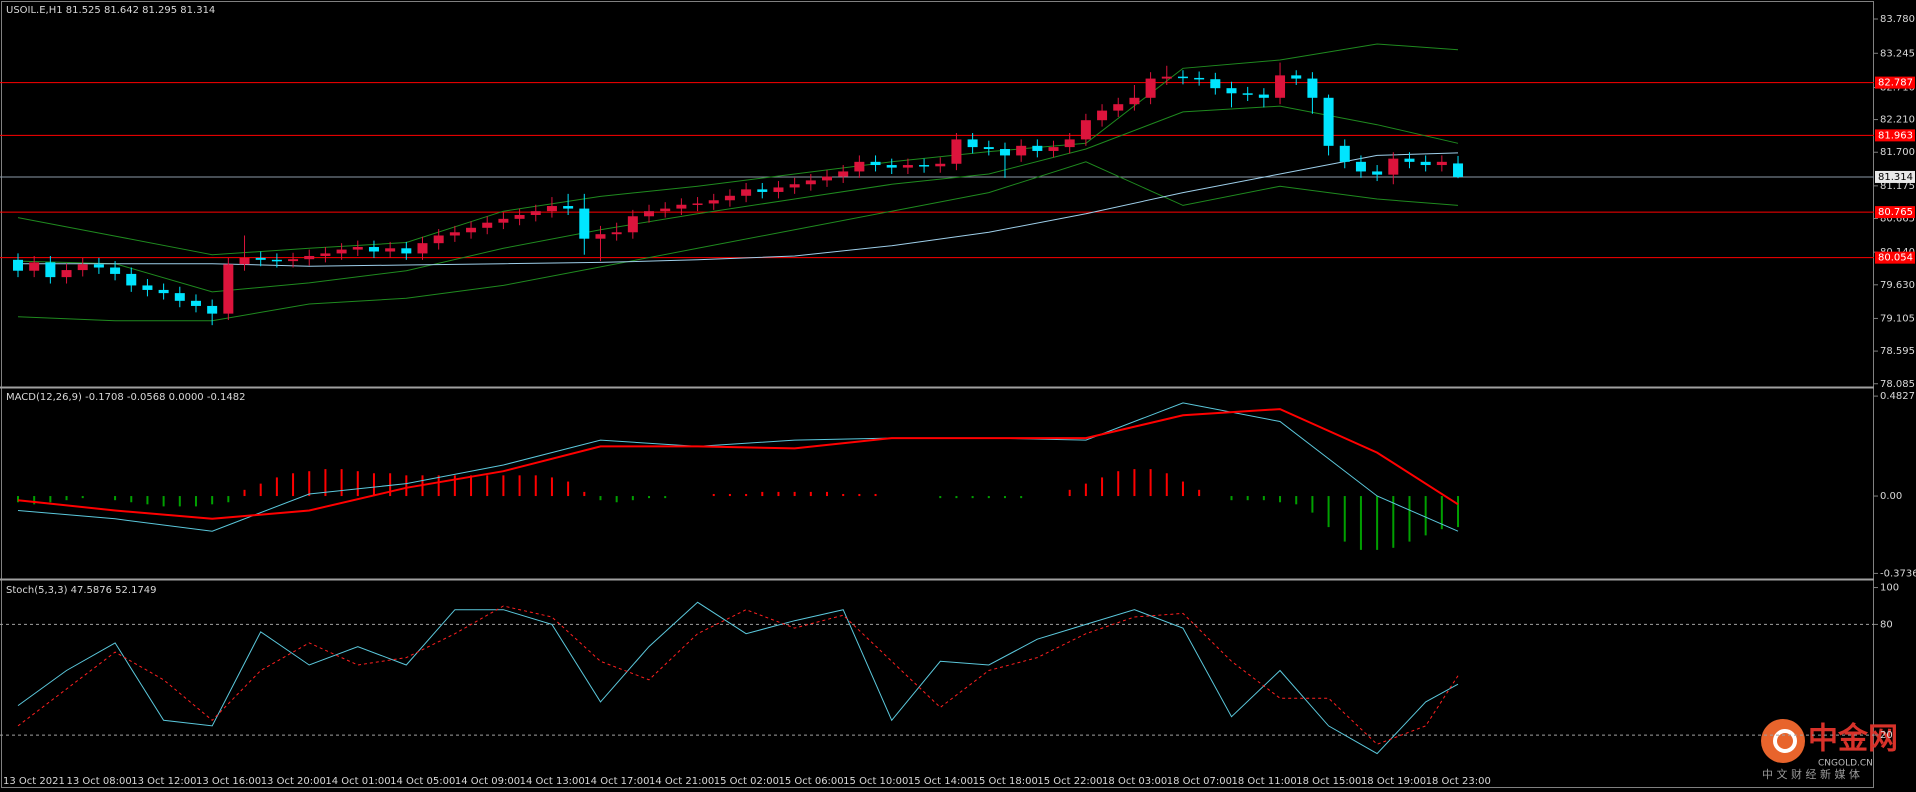 This screenshot has width=1916, height=792. What do you see at coordinates (746, 781) in the screenshot?
I see `x-tick-label: 15 Oct 02:00` at bounding box center [746, 781].